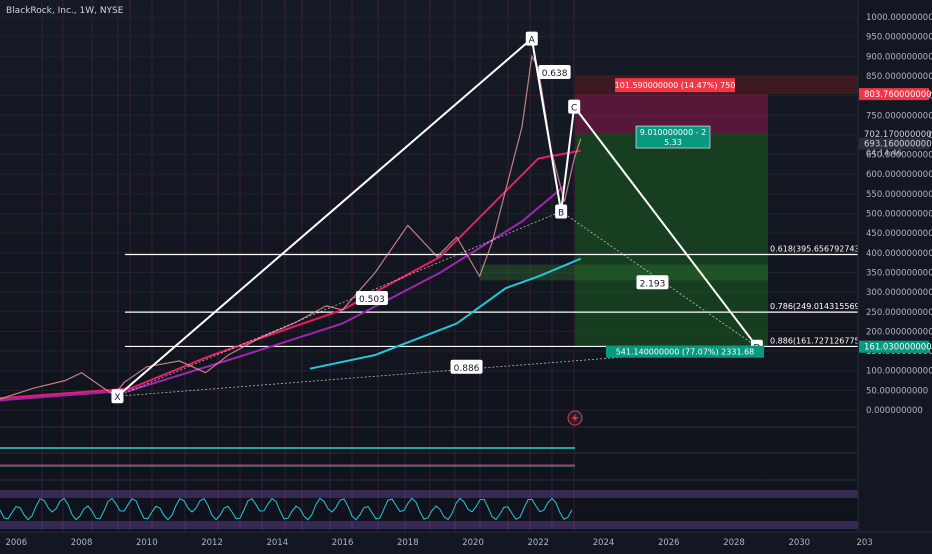  What do you see at coordinates (897, 391) in the screenshot?
I see `price-tick-label: 50.000000000` at bounding box center [897, 391].